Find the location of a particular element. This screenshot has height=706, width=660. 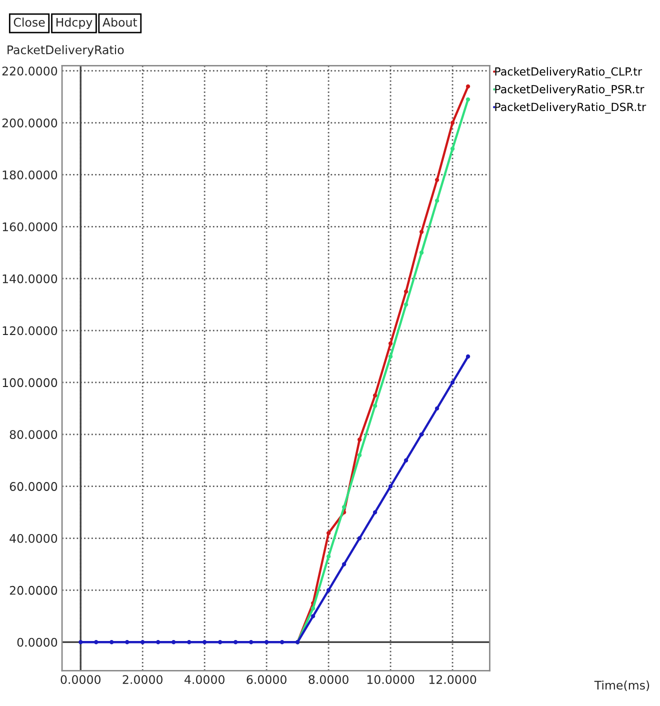

x-tick-label: 12.0000 is located at coordinates (452, 679).